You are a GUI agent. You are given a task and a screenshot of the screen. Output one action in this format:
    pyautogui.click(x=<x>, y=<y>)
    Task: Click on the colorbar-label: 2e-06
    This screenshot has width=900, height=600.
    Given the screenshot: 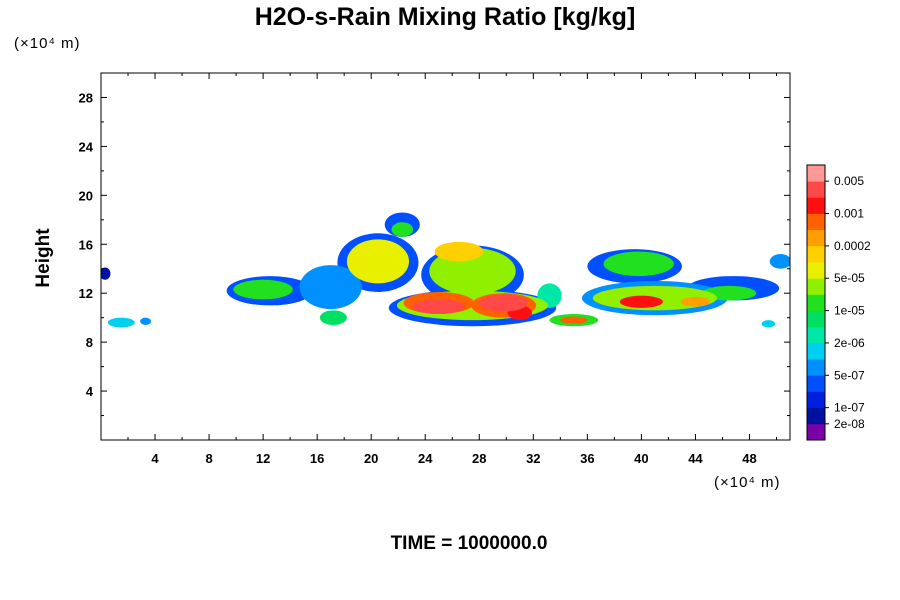 What is the action you would take?
    pyautogui.click(x=849, y=343)
    